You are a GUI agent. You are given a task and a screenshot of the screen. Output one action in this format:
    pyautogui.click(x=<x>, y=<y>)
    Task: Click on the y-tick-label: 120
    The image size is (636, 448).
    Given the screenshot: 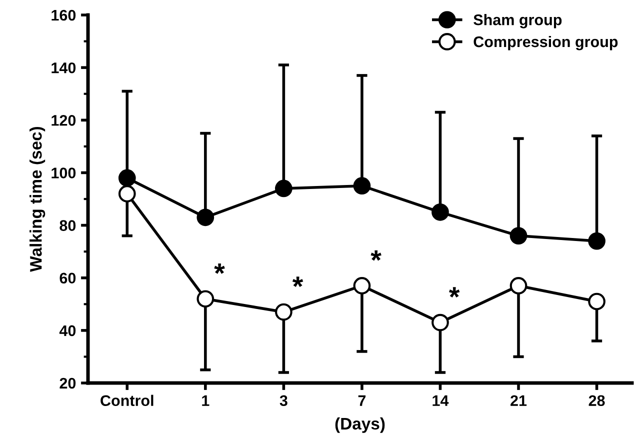 What is the action you would take?
    pyautogui.click(x=64, y=120)
    